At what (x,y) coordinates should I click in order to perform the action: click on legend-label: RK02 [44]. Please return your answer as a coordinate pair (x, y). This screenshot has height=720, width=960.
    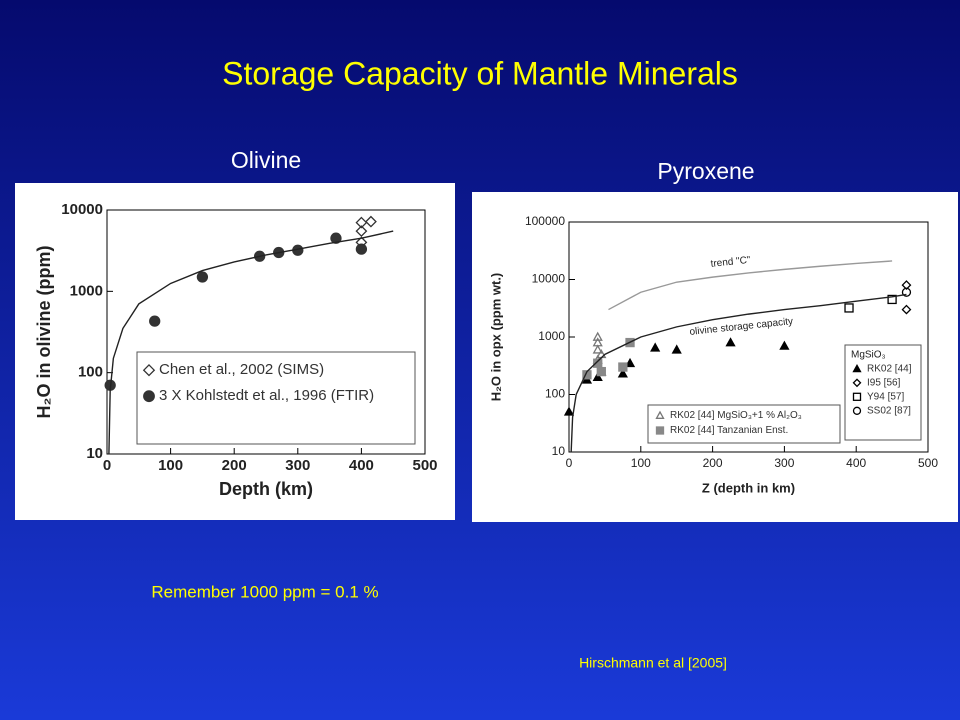
    Looking at the image, I should click on (889, 368).